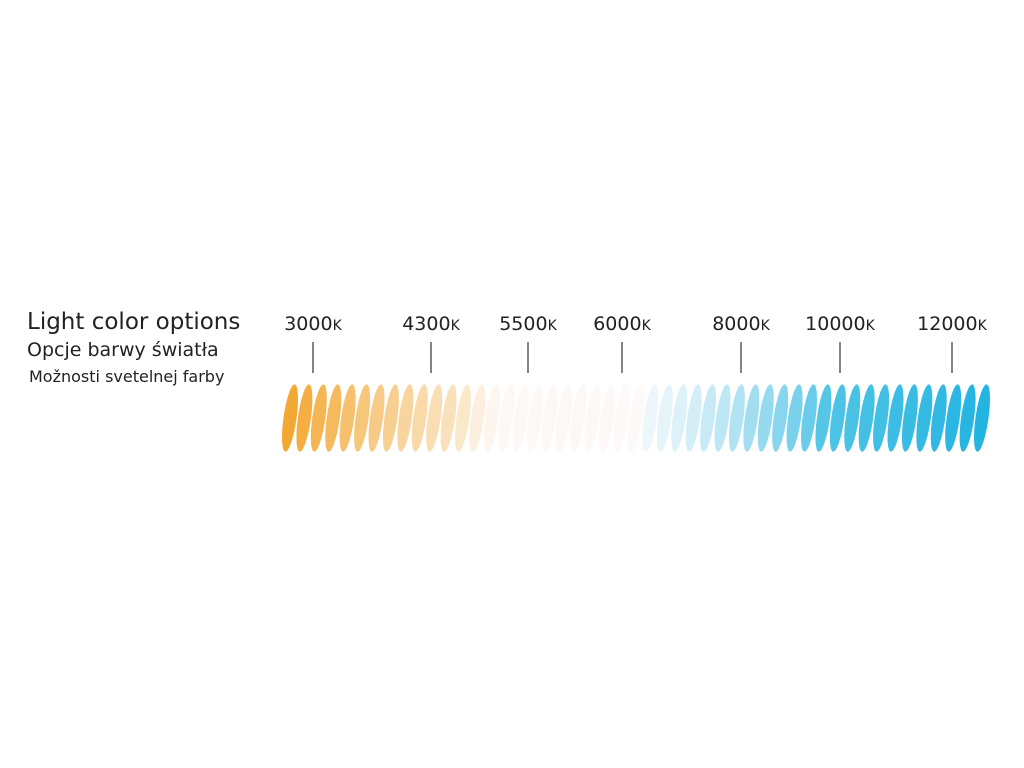 Image resolution: width=1024 pixels, height=768 pixels. I want to click on scale: 3000K 4300K 5500K 6000K 8000K 10000K 12000K, so click(636, 343).